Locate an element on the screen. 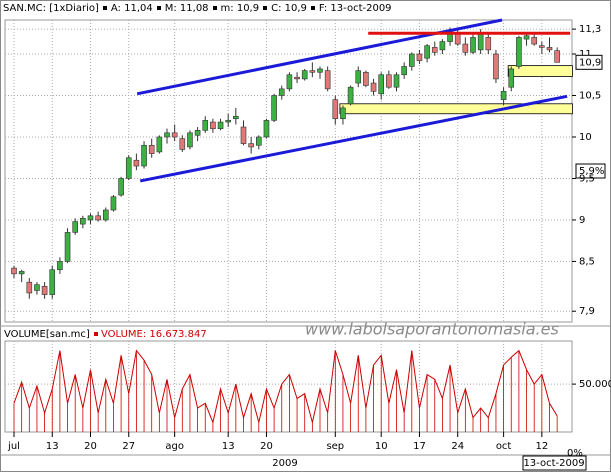  x-tick-label: ago is located at coordinates (174, 446).